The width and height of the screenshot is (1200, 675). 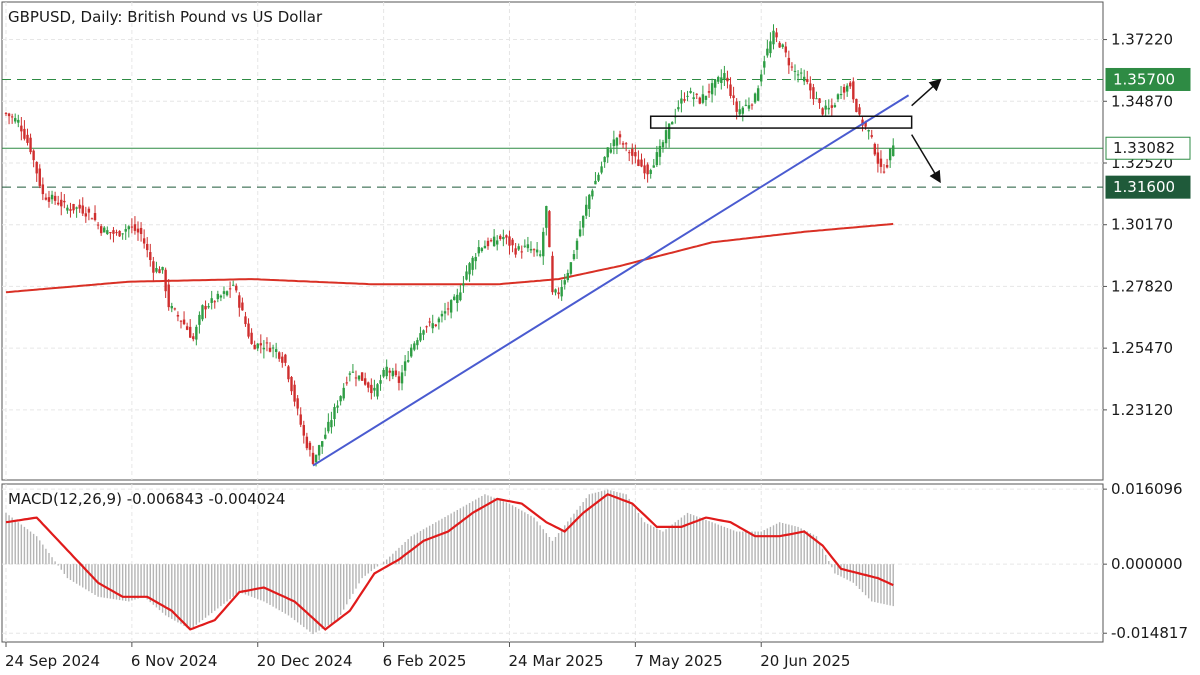 I want to click on date-tick-label: 20 Jun 2025, so click(x=805, y=661).